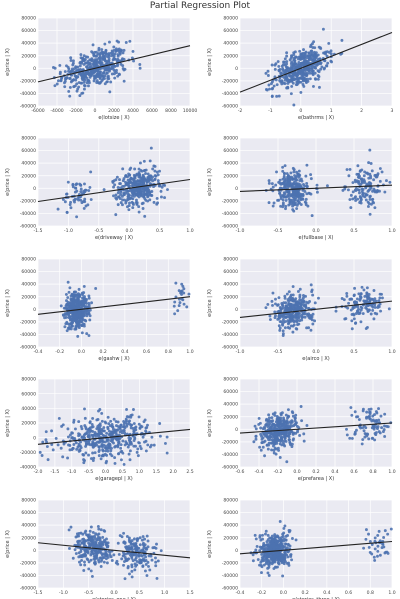  What do you see at coordinates (316, 309) in the screenshot?
I see `fit-line` at bounding box center [316, 309].